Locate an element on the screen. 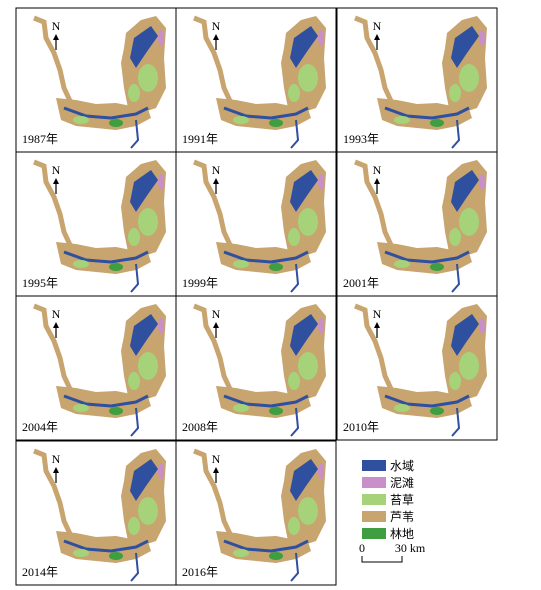  legend-label: 苔草 is located at coordinates (402, 500).